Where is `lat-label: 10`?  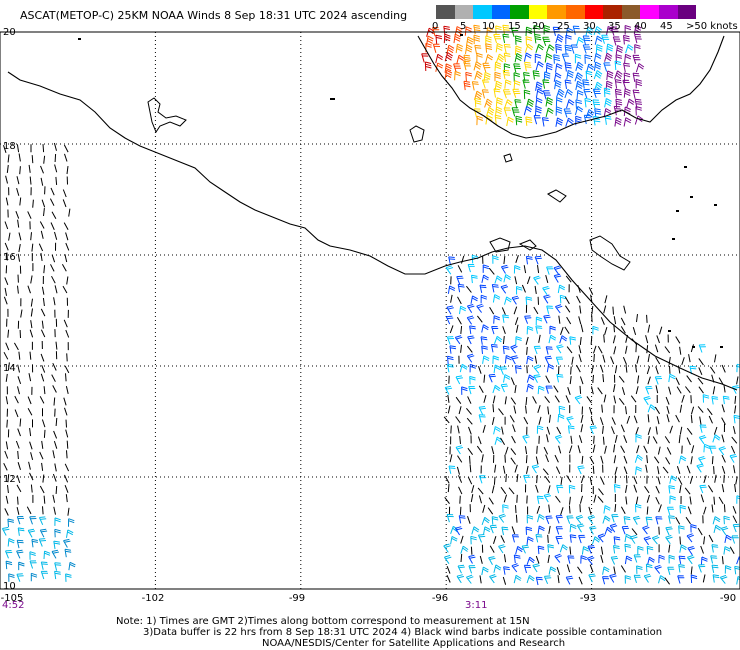
lat-label: 10 is located at coordinates (9, 586).